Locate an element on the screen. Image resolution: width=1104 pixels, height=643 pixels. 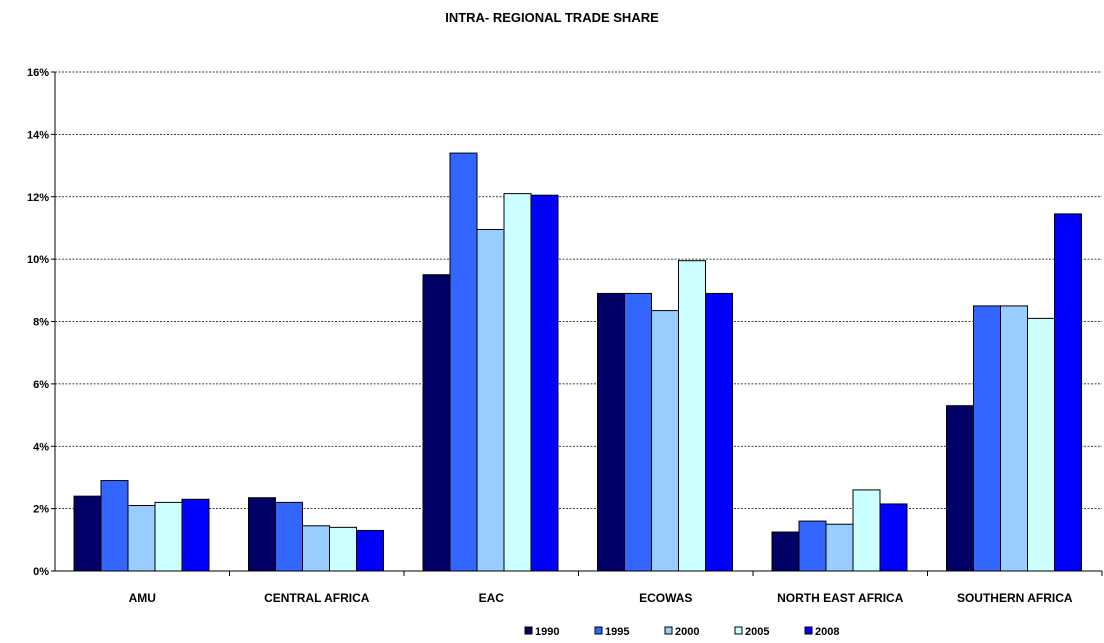
bar-2000-southern-africa is located at coordinates (1014, 438).